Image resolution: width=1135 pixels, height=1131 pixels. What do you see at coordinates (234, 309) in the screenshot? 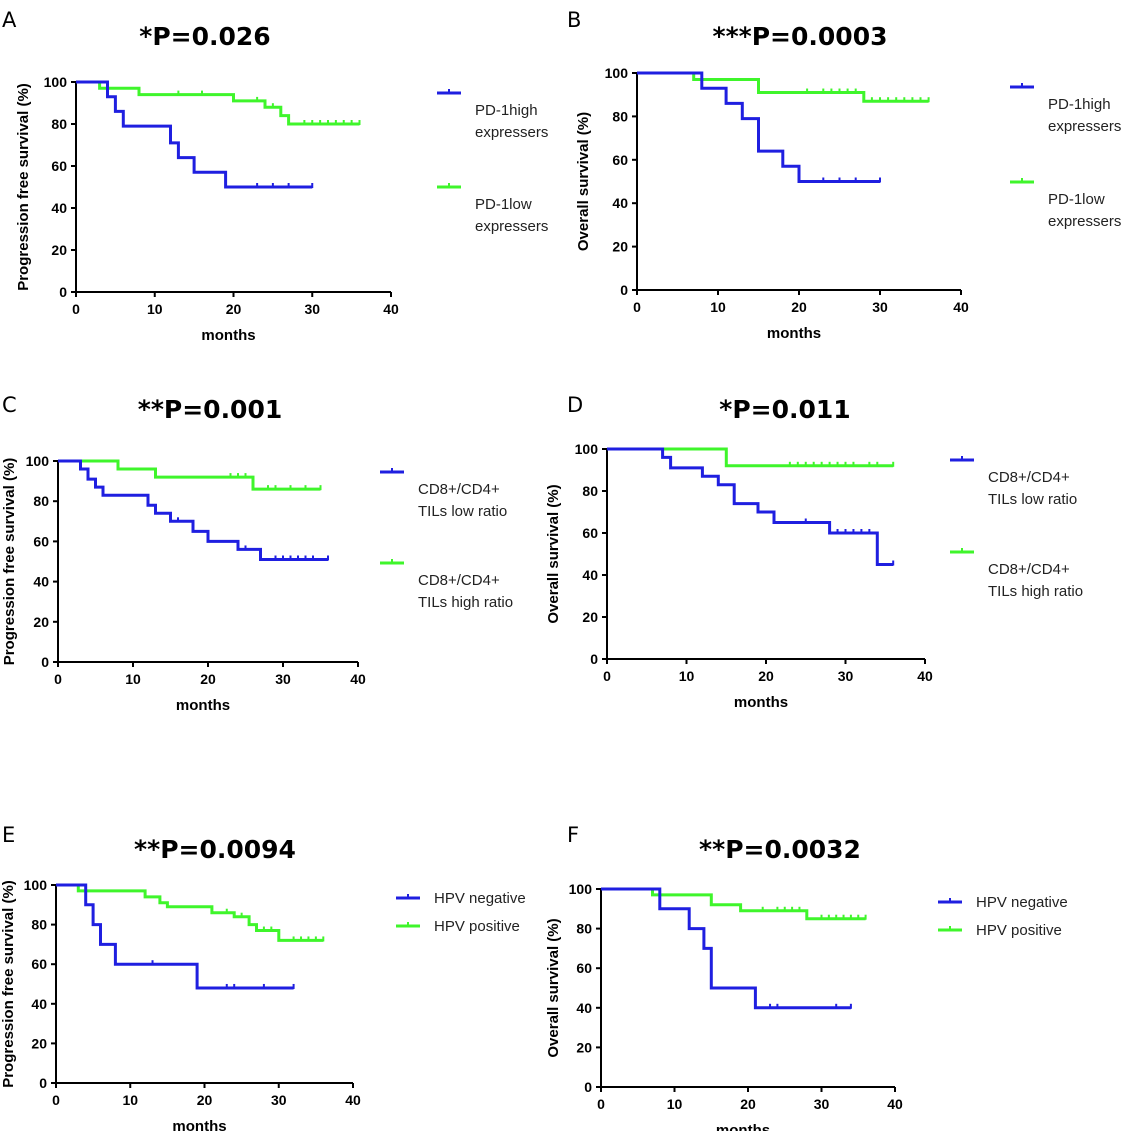
I see `panel-a-x-tick-label: 20` at bounding box center [234, 309].